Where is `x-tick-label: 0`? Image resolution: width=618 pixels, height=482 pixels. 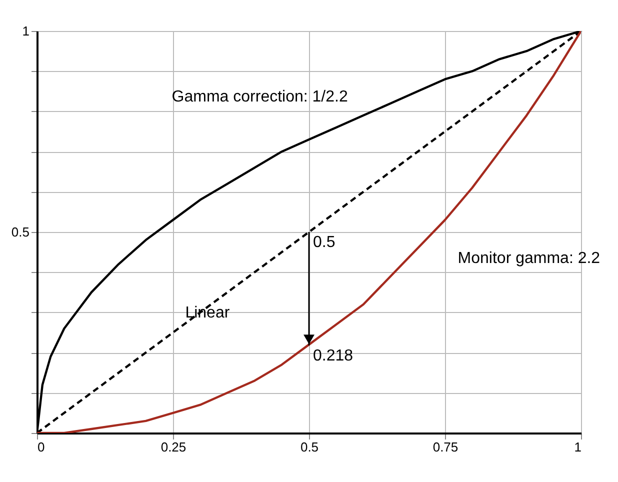
x-tick-label: 0 is located at coordinates (41, 447).